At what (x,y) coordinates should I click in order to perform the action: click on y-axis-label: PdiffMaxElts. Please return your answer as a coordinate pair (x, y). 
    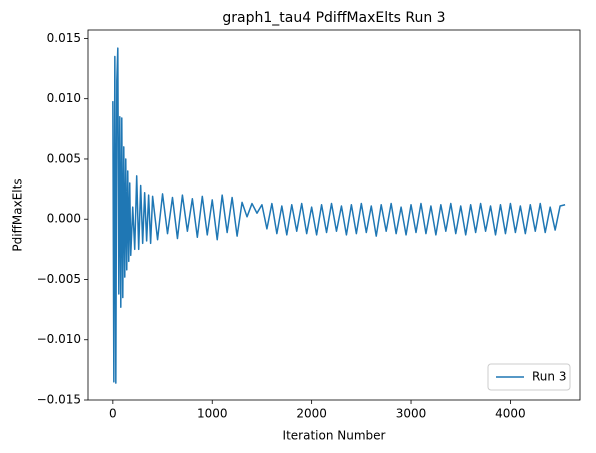
    Looking at the image, I should click on (18, 214).